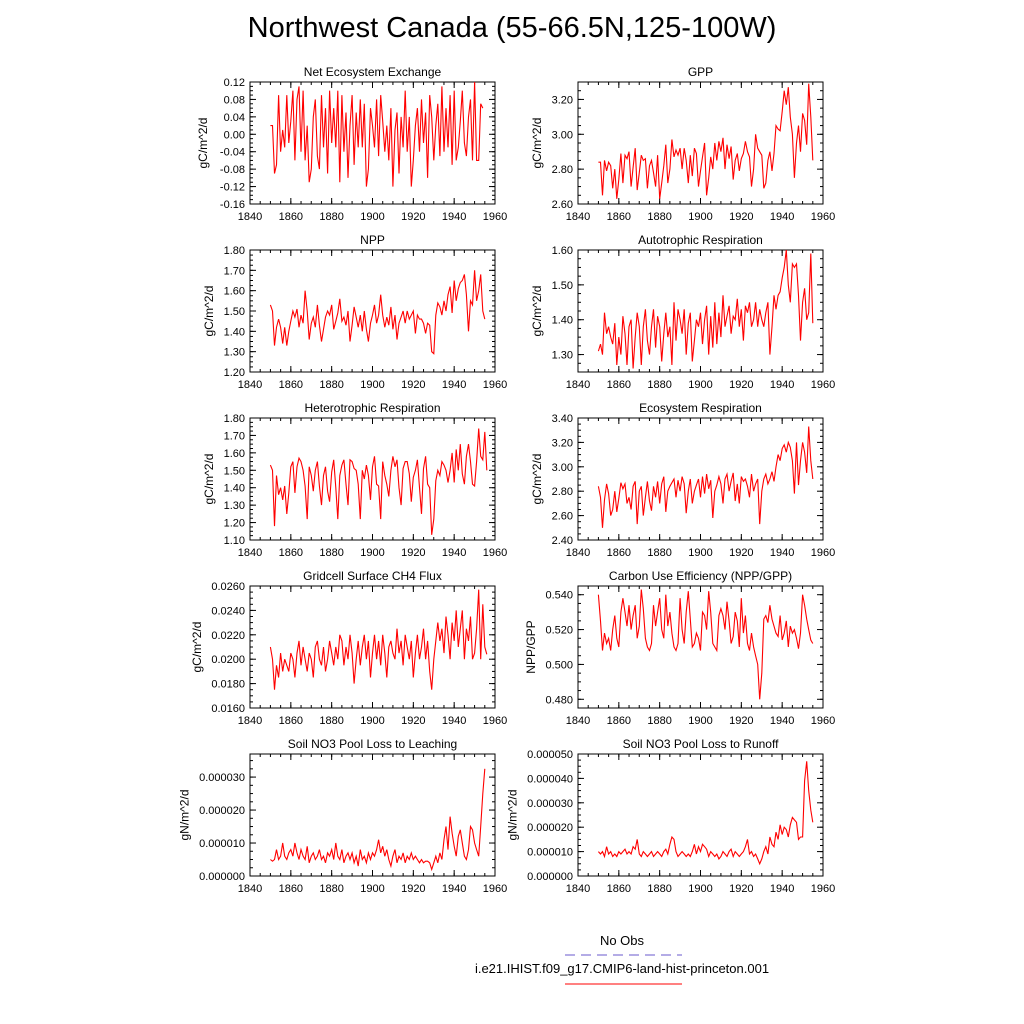 The height and width of the screenshot is (1024, 1024). Describe the element at coordinates (700, 408) in the screenshot. I see `chart-title: Ecosystem Respiration` at that location.